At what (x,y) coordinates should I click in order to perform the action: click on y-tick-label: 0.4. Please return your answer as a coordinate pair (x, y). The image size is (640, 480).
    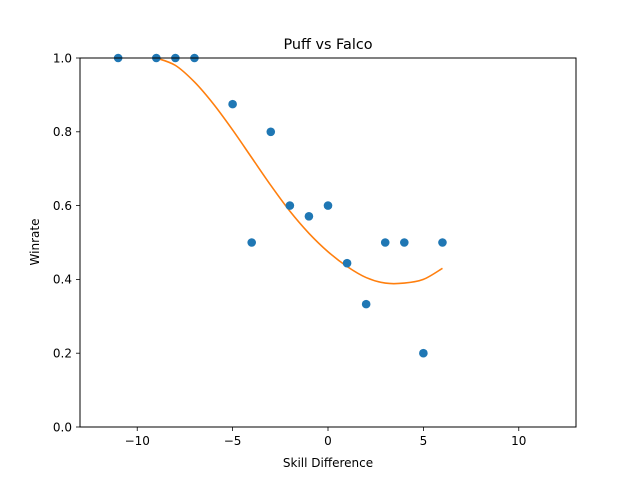
    Looking at the image, I should click on (62, 280).